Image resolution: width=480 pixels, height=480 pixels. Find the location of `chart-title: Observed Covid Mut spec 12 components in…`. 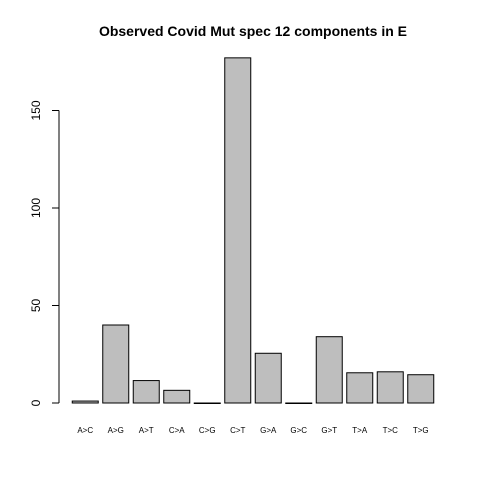

chart-title: Observed Covid Mut spec 12 components in… is located at coordinates (253, 31).